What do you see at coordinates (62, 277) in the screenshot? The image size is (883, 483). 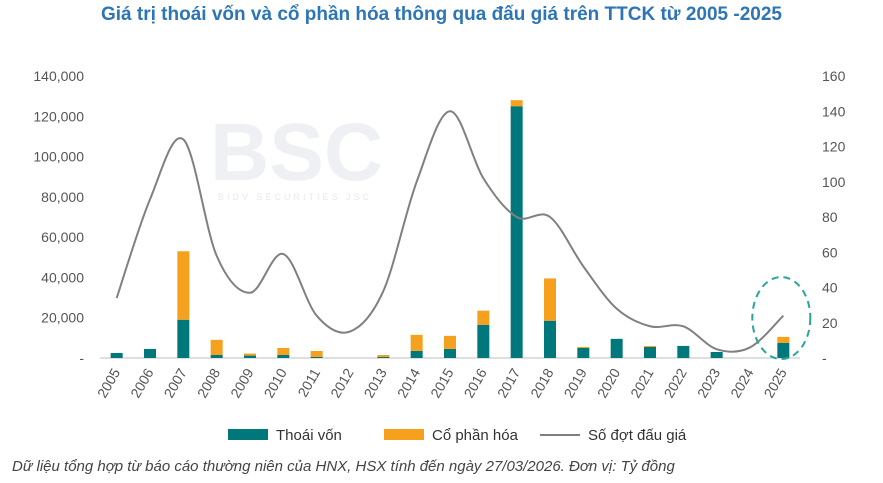 I see `y-left-tick-label: 40,000` at bounding box center [62, 277].